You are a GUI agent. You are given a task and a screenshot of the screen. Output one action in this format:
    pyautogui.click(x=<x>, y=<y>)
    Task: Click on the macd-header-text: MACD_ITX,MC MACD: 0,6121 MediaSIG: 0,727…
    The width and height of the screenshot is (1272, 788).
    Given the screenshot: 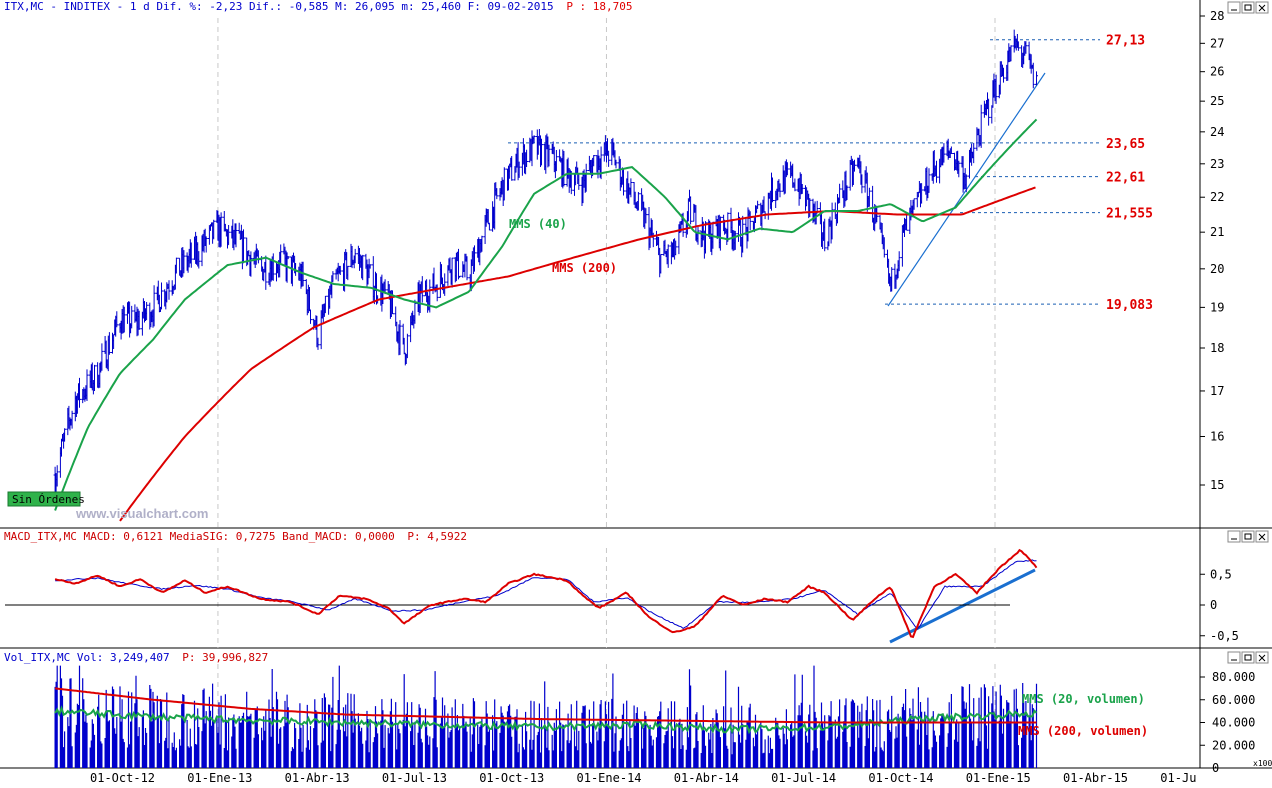 What is the action you would take?
    pyautogui.click(x=199, y=536)
    